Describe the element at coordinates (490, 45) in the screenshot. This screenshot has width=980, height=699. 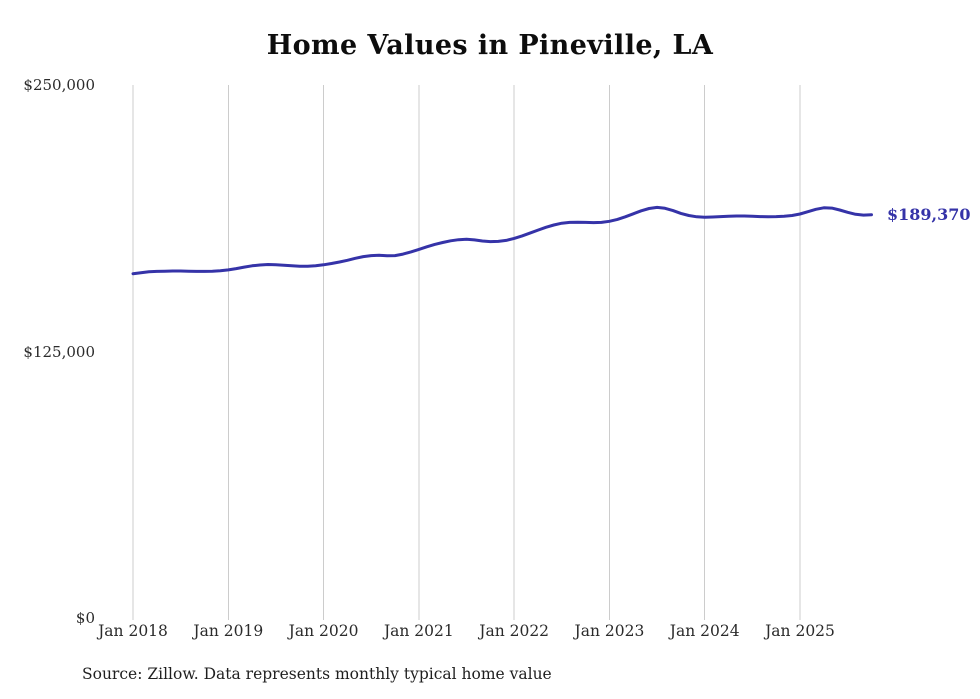
I see `chart-title: Home Values in Pineville, LA` at that location.